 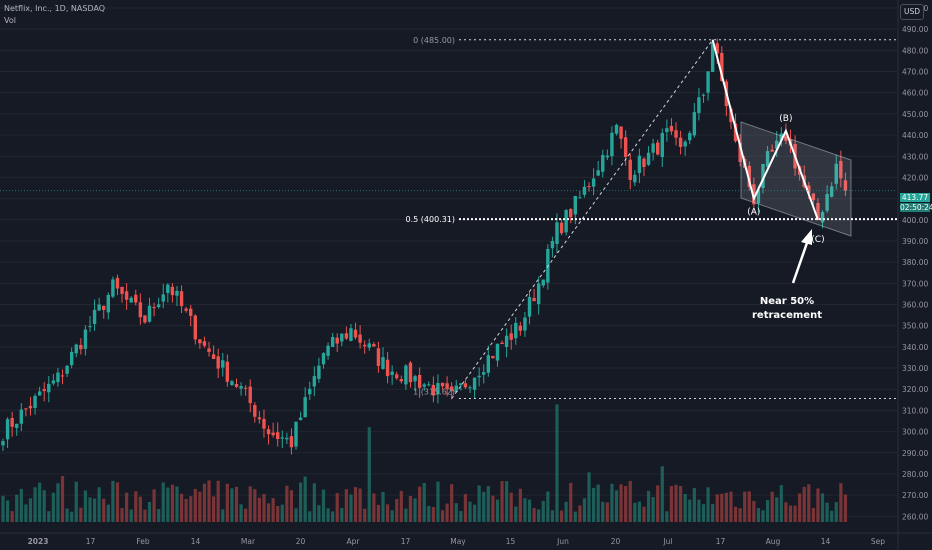 What do you see at coordinates (915, 156) in the screenshot?
I see `y-tick-label: 430.00` at bounding box center [915, 156].